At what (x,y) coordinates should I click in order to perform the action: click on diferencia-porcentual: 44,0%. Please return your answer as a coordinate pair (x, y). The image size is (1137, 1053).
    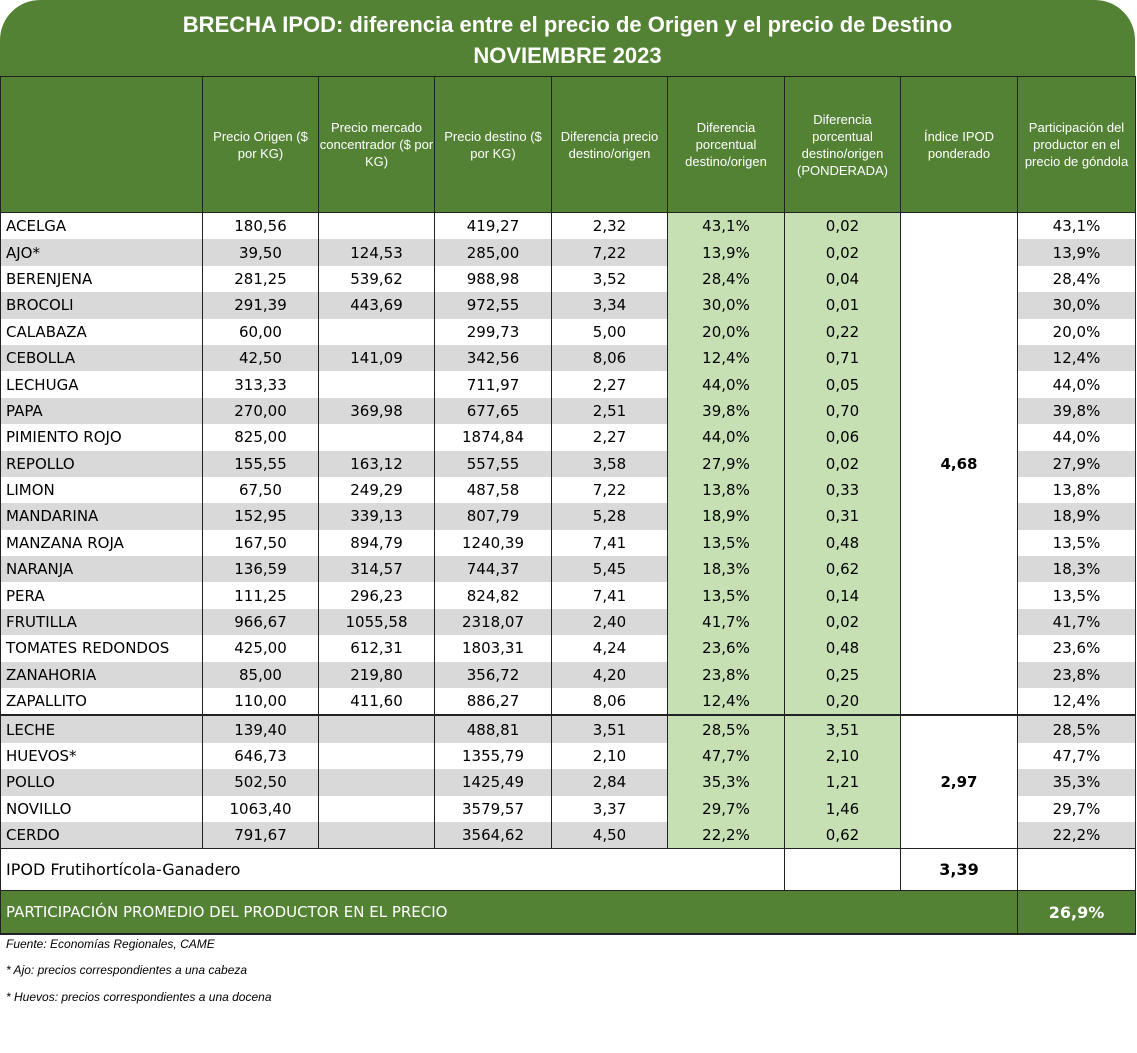
    Looking at the image, I should click on (726, 437).